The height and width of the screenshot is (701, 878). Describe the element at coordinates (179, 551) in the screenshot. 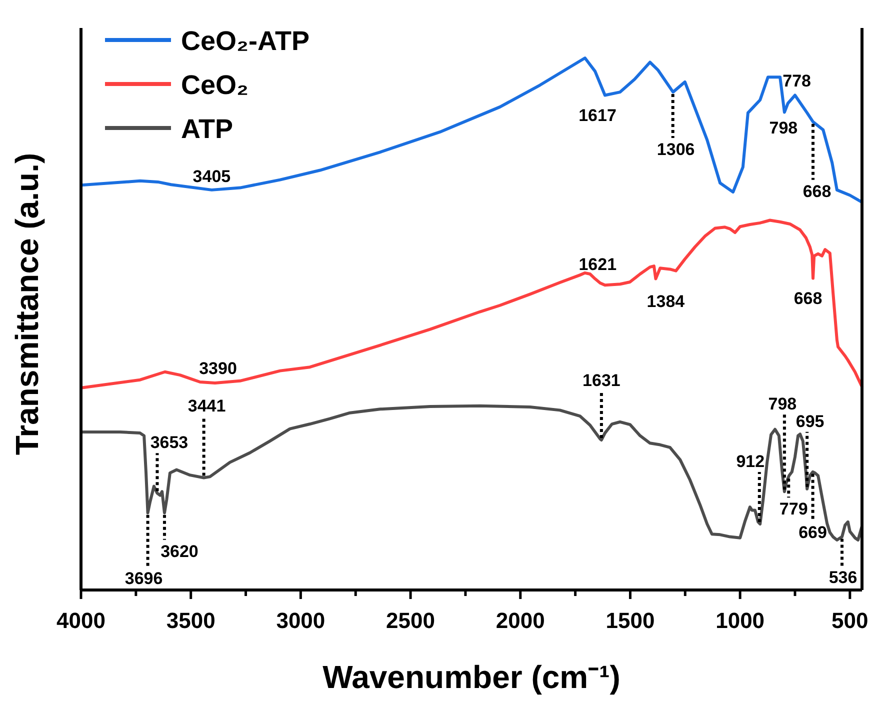

I see `annotation: 3620` at that location.